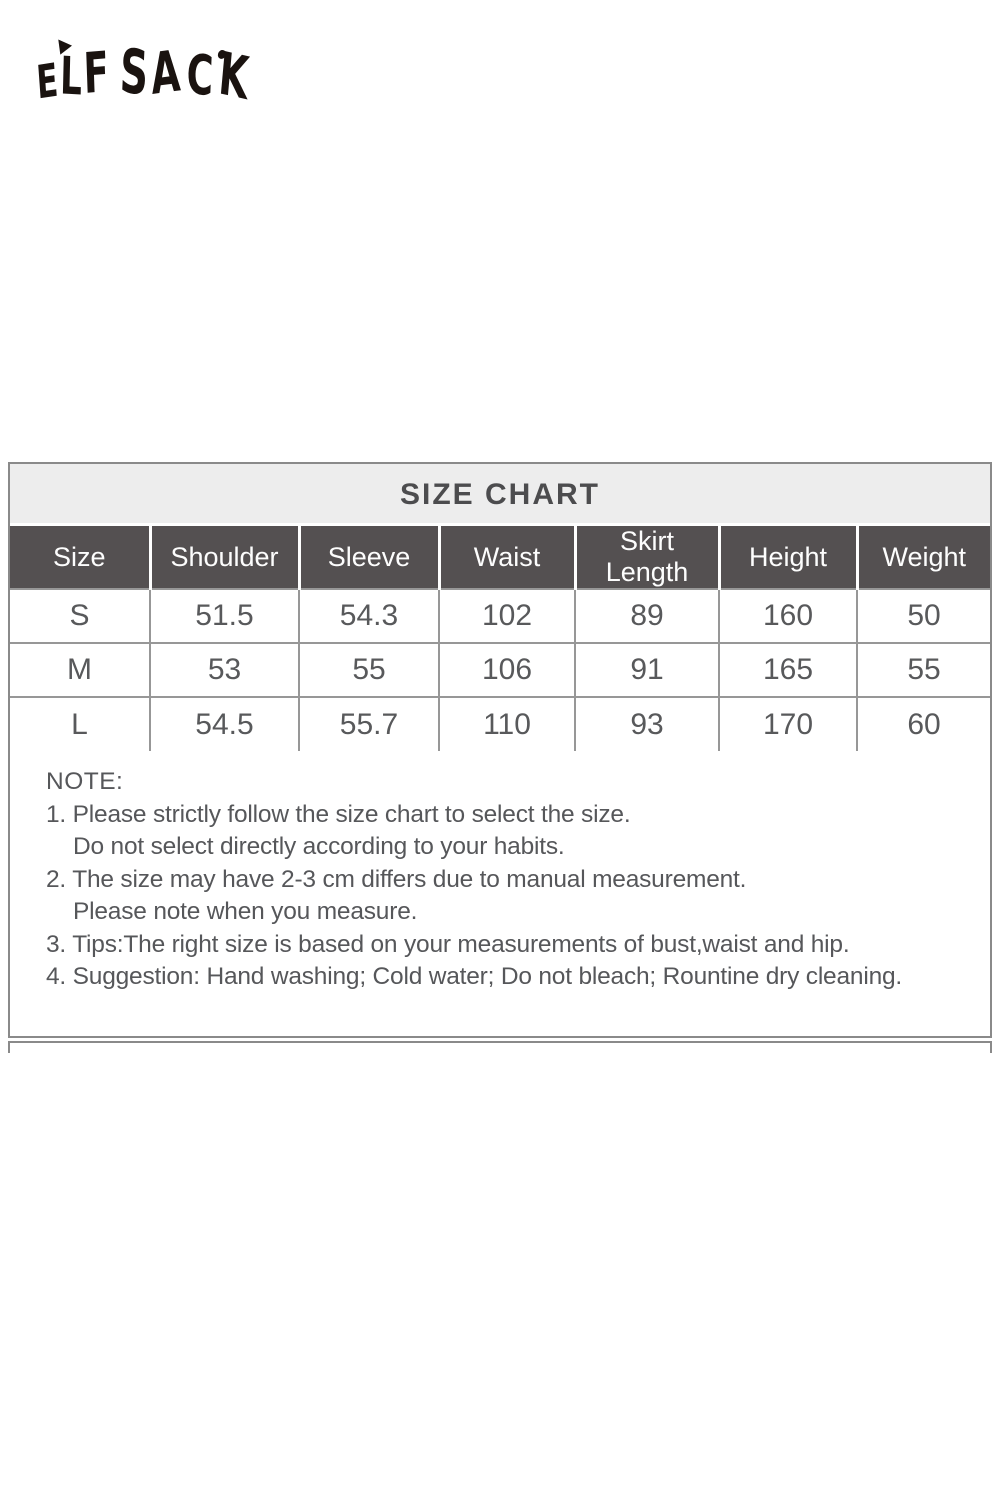 This screenshot has width=1000, height=1500. I want to click on table-row-m: M 53 55 106 91 165 55, so click(500, 670).